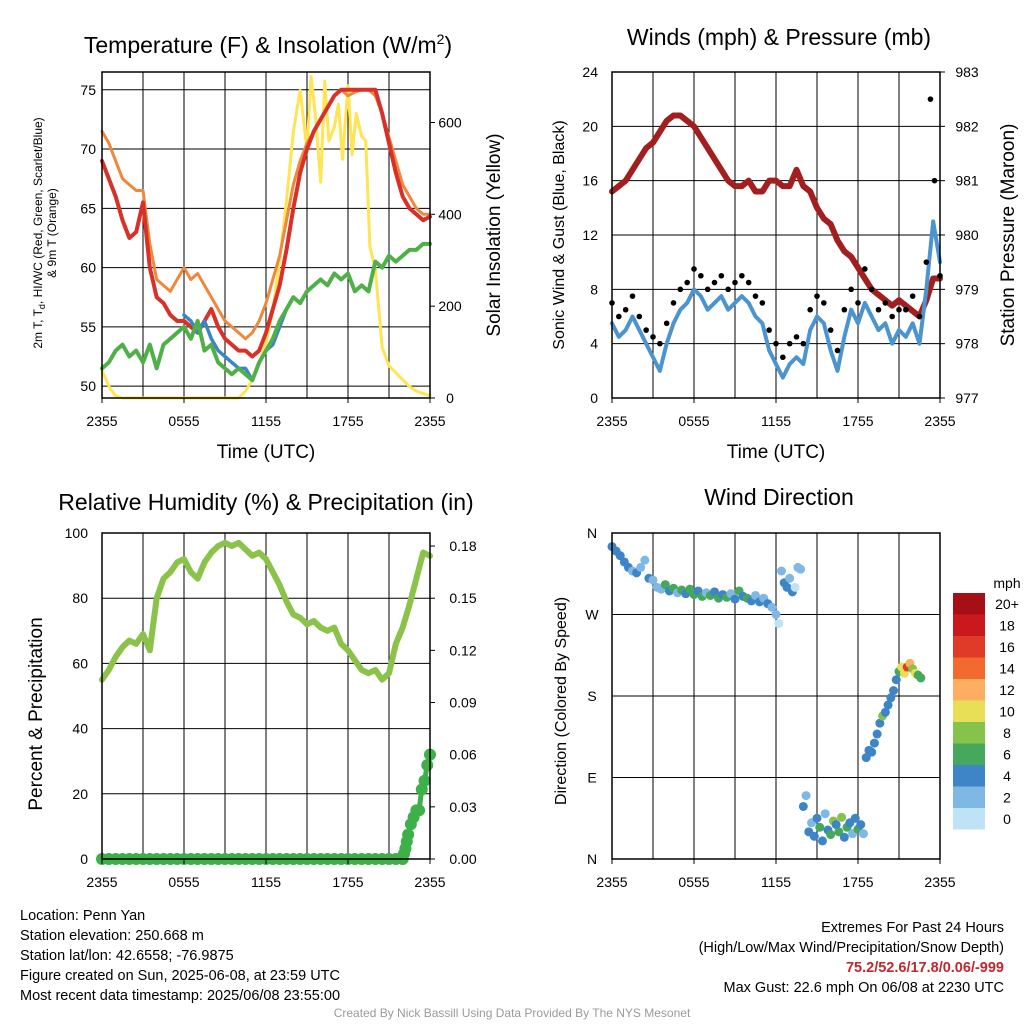 The height and width of the screenshot is (1024, 1024). What do you see at coordinates (1006, 583) in the screenshot?
I see `legend-title: mph` at bounding box center [1006, 583].